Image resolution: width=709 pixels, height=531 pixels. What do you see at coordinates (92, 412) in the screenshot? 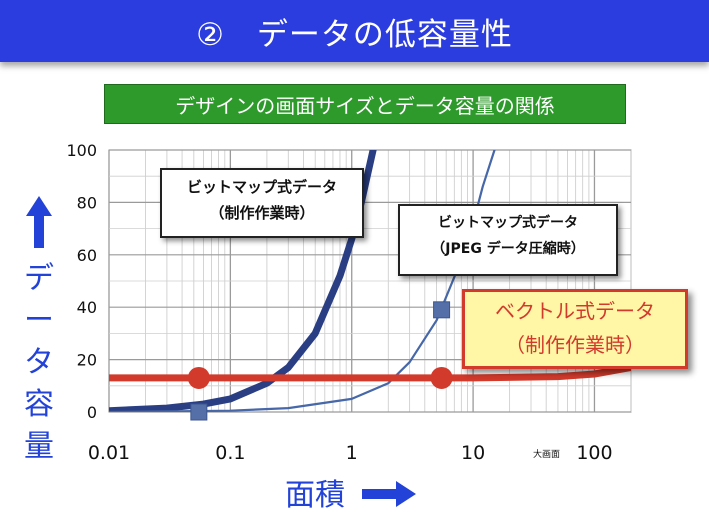
I see `y-tick-label: 0` at bounding box center [92, 412].